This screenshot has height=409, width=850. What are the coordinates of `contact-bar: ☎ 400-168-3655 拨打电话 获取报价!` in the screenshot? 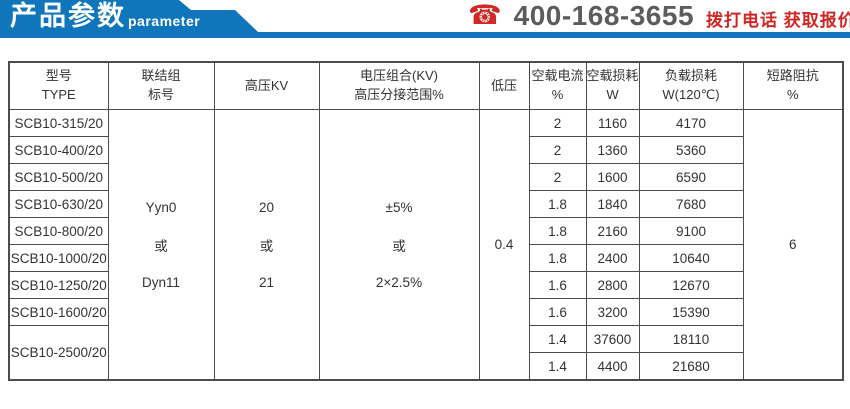 It's located at (659, 16).